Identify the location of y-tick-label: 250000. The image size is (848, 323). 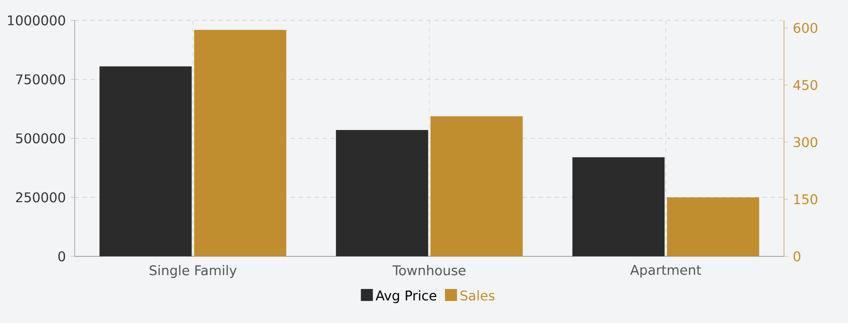
(41, 197).